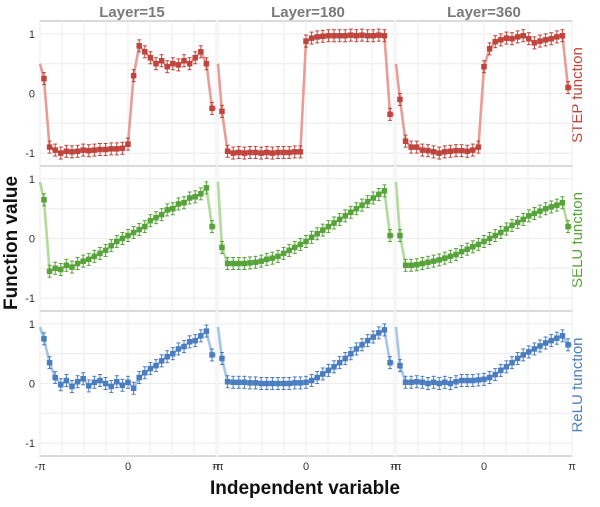  Describe the element at coordinates (572, 467) in the screenshot. I see `x-tick-label: π` at that location.